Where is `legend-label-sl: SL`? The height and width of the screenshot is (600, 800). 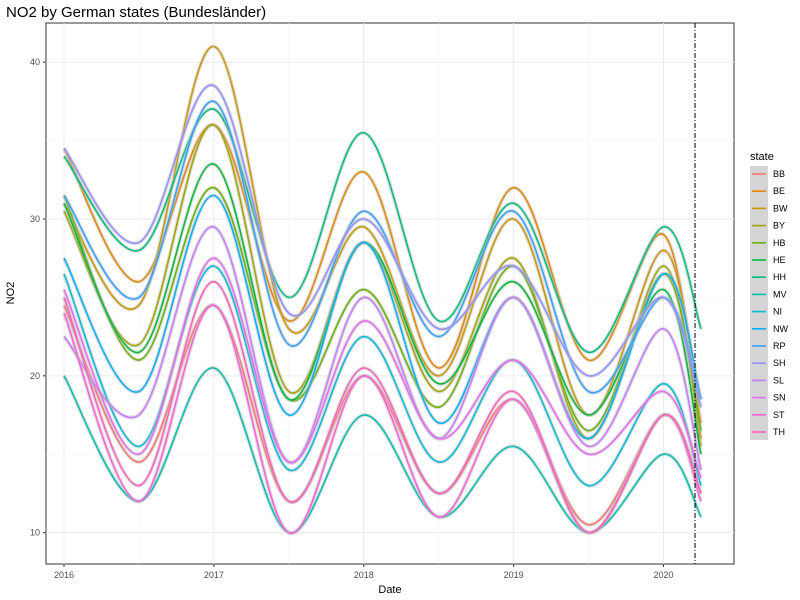
legend-label-sl: SL is located at coordinates (778, 380).